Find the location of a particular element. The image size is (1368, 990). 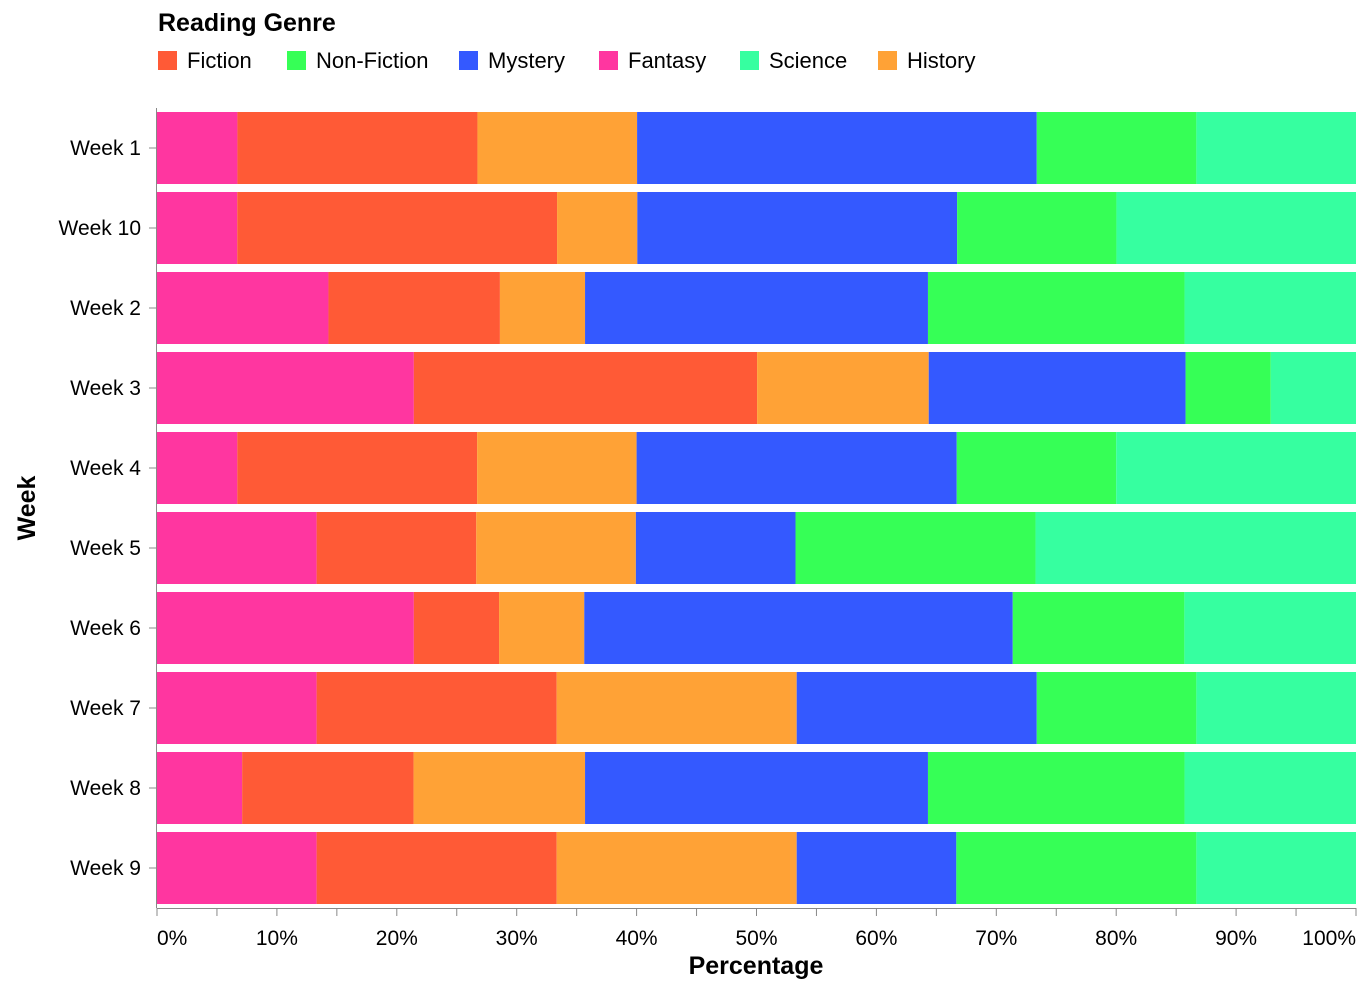

legend-label-history: History is located at coordinates (941, 60).